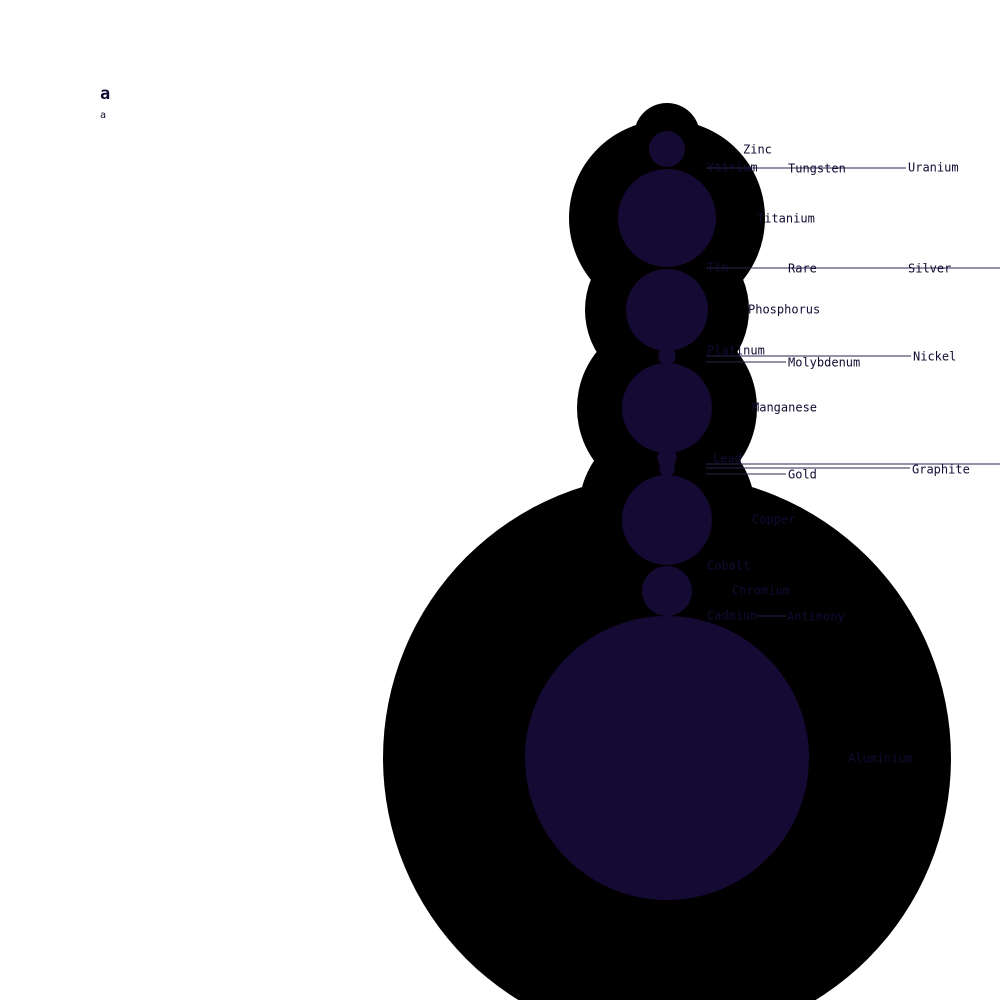 This screenshot has height=1000, width=1000. I want to click on inner-bubble-copper, so click(667, 520).